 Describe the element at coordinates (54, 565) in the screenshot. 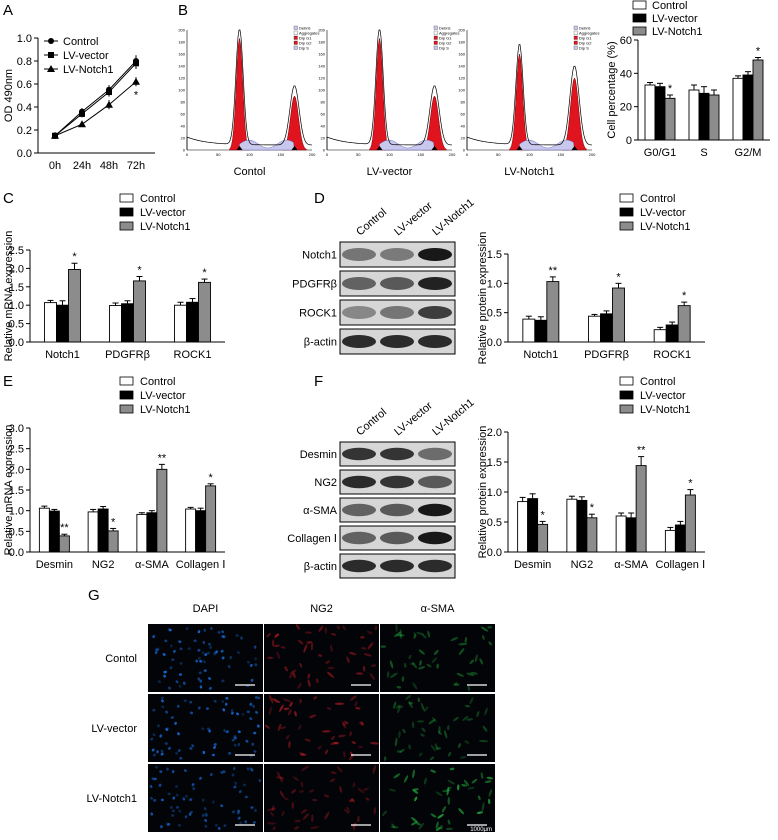

I see `chart-e-category-label: Desmin` at that location.